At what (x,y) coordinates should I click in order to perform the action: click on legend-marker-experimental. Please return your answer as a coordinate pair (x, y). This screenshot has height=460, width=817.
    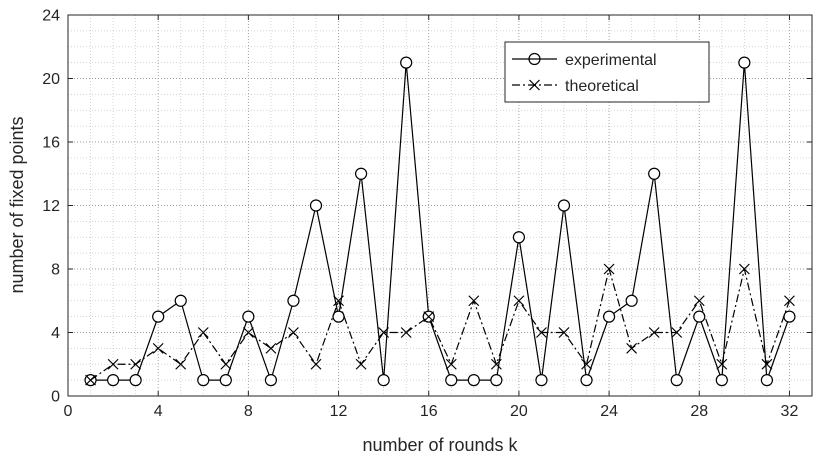
    Looking at the image, I should click on (534, 59).